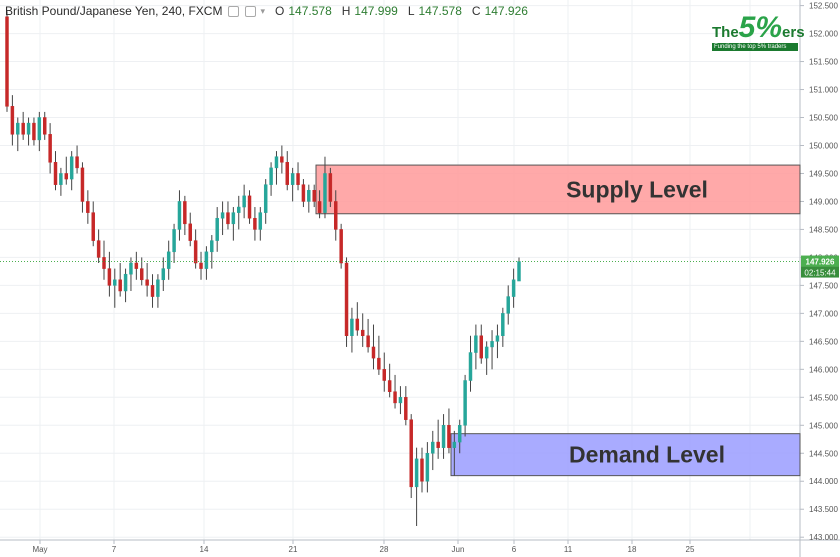 This screenshot has height=557, width=840. Describe the element at coordinates (384, 549) in the screenshot. I see `x-tick-label: 28` at that location.